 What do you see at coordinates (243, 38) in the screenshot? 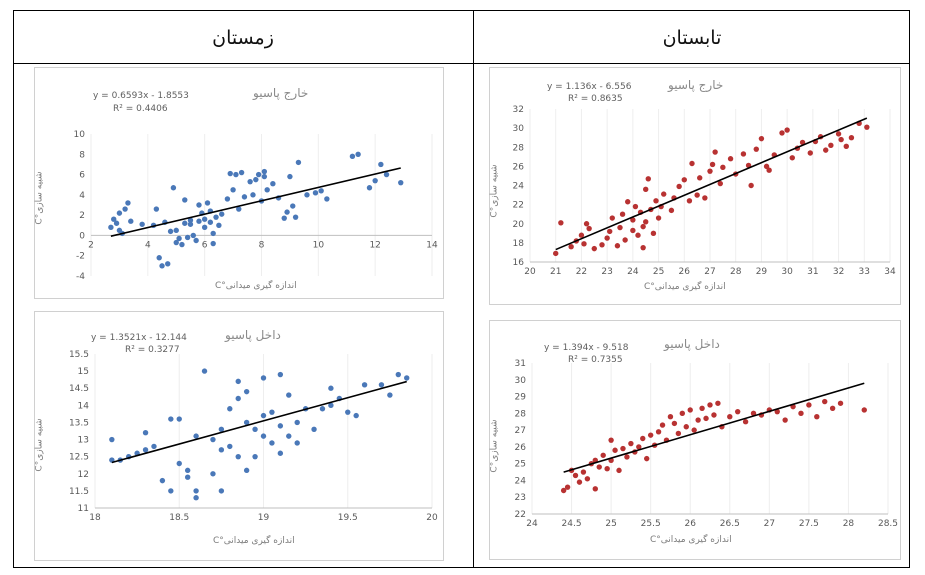
I see `winter-column-header: زمستان` at bounding box center [243, 38].